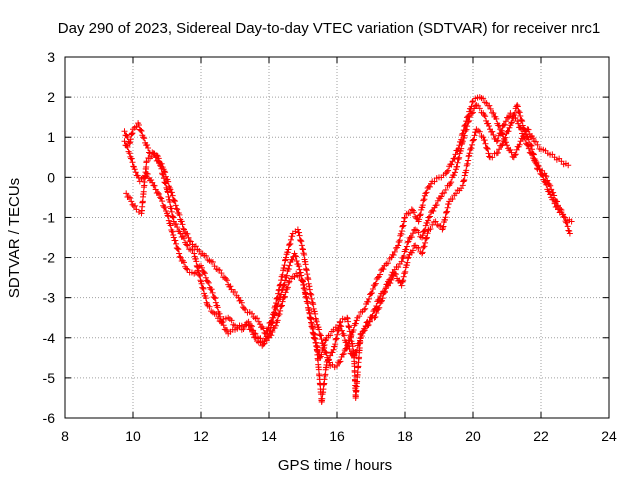 The image size is (640, 480). I want to click on y-tick-label: -5, so click(49, 378).